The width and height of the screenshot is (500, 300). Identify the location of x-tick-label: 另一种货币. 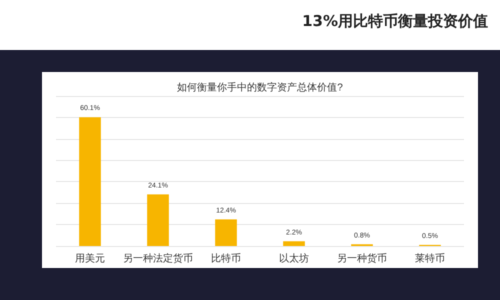
(362, 258).